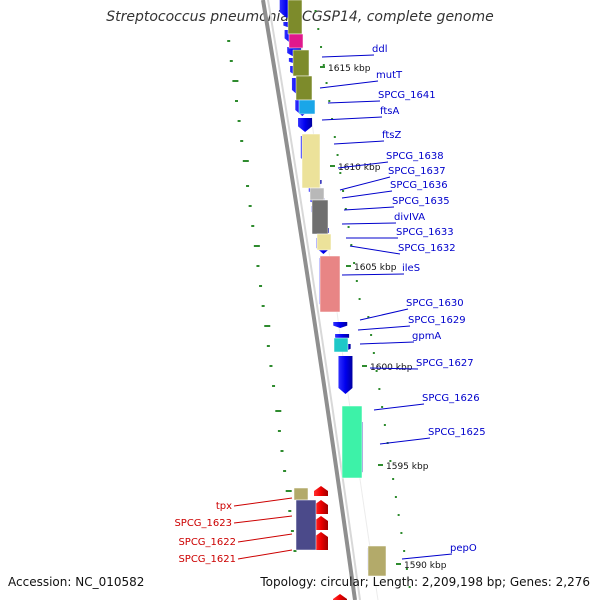  I want to click on reverse-gene-label: SPCG_1622, so click(207, 542).